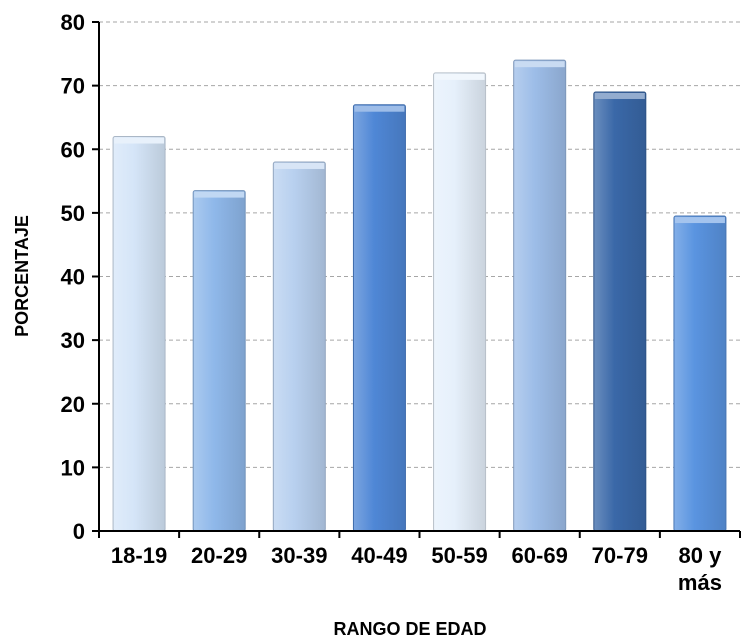  What do you see at coordinates (219, 555) in the screenshot?
I see `x-tick-label: 20-29` at bounding box center [219, 555].